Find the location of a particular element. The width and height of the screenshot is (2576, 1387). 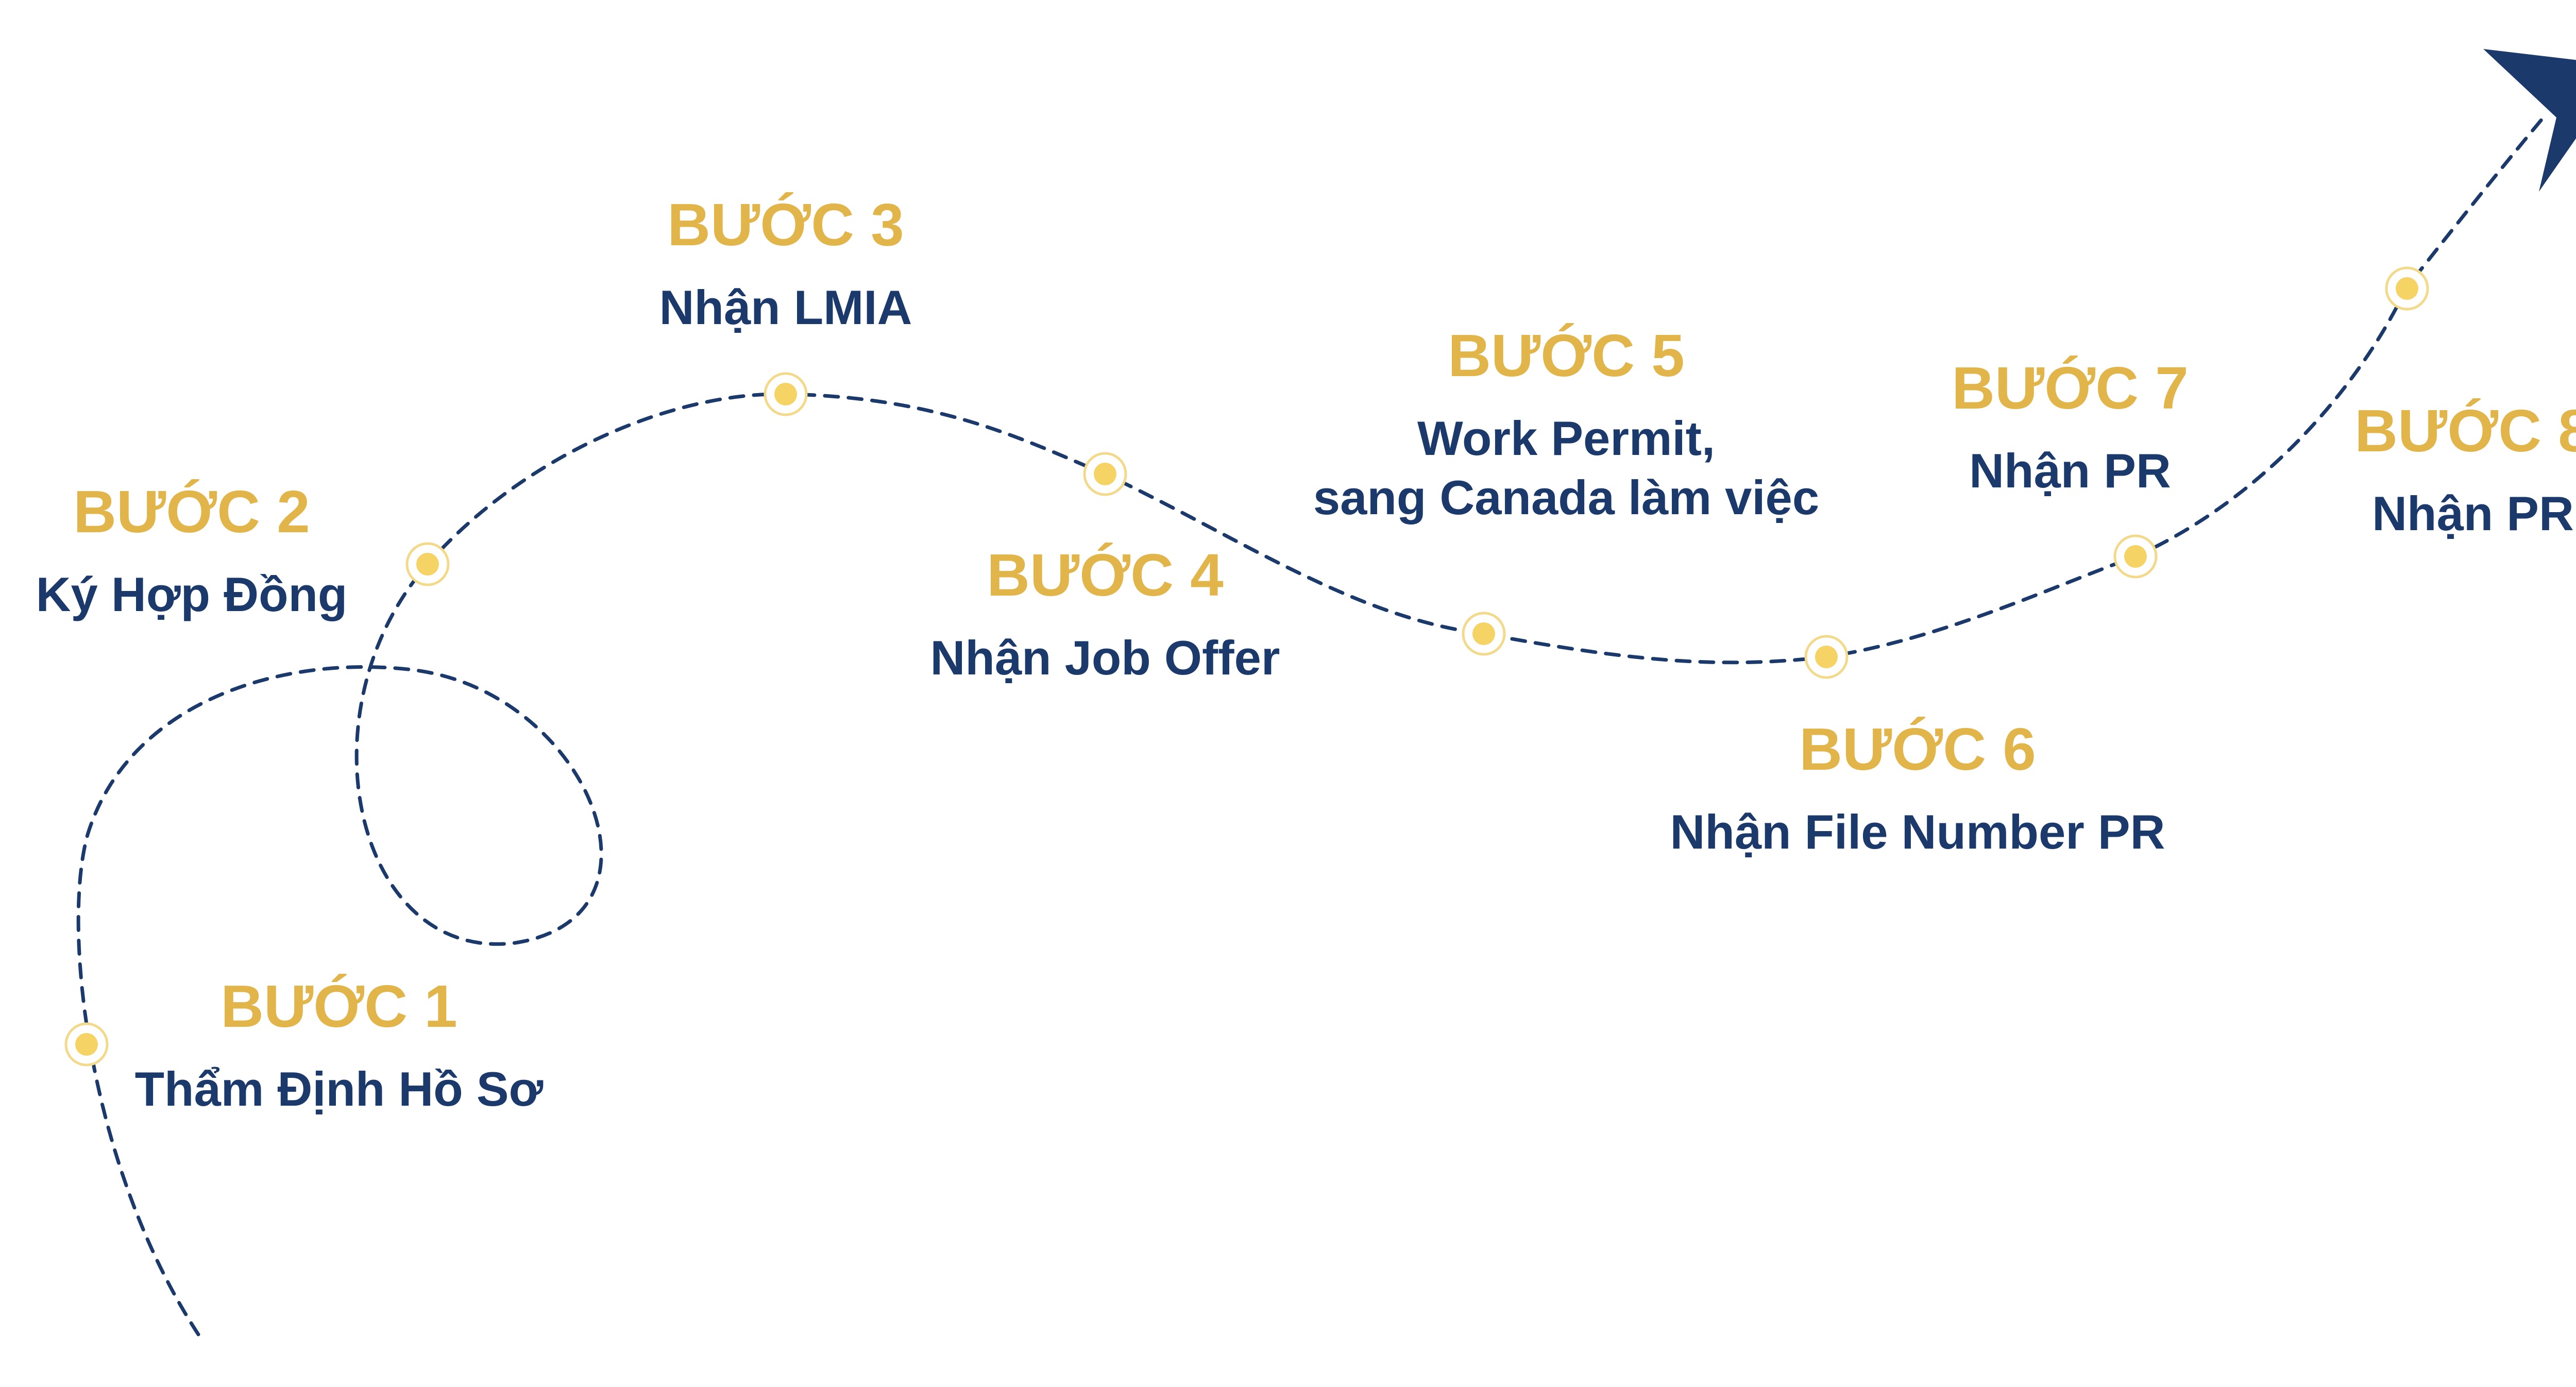

step-title-line: Ký Hợp Đồng is located at coordinates (192, 594).